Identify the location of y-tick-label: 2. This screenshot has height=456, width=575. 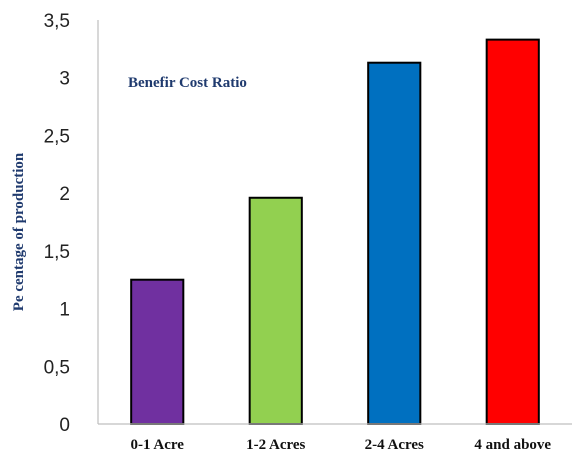
(64, 194).